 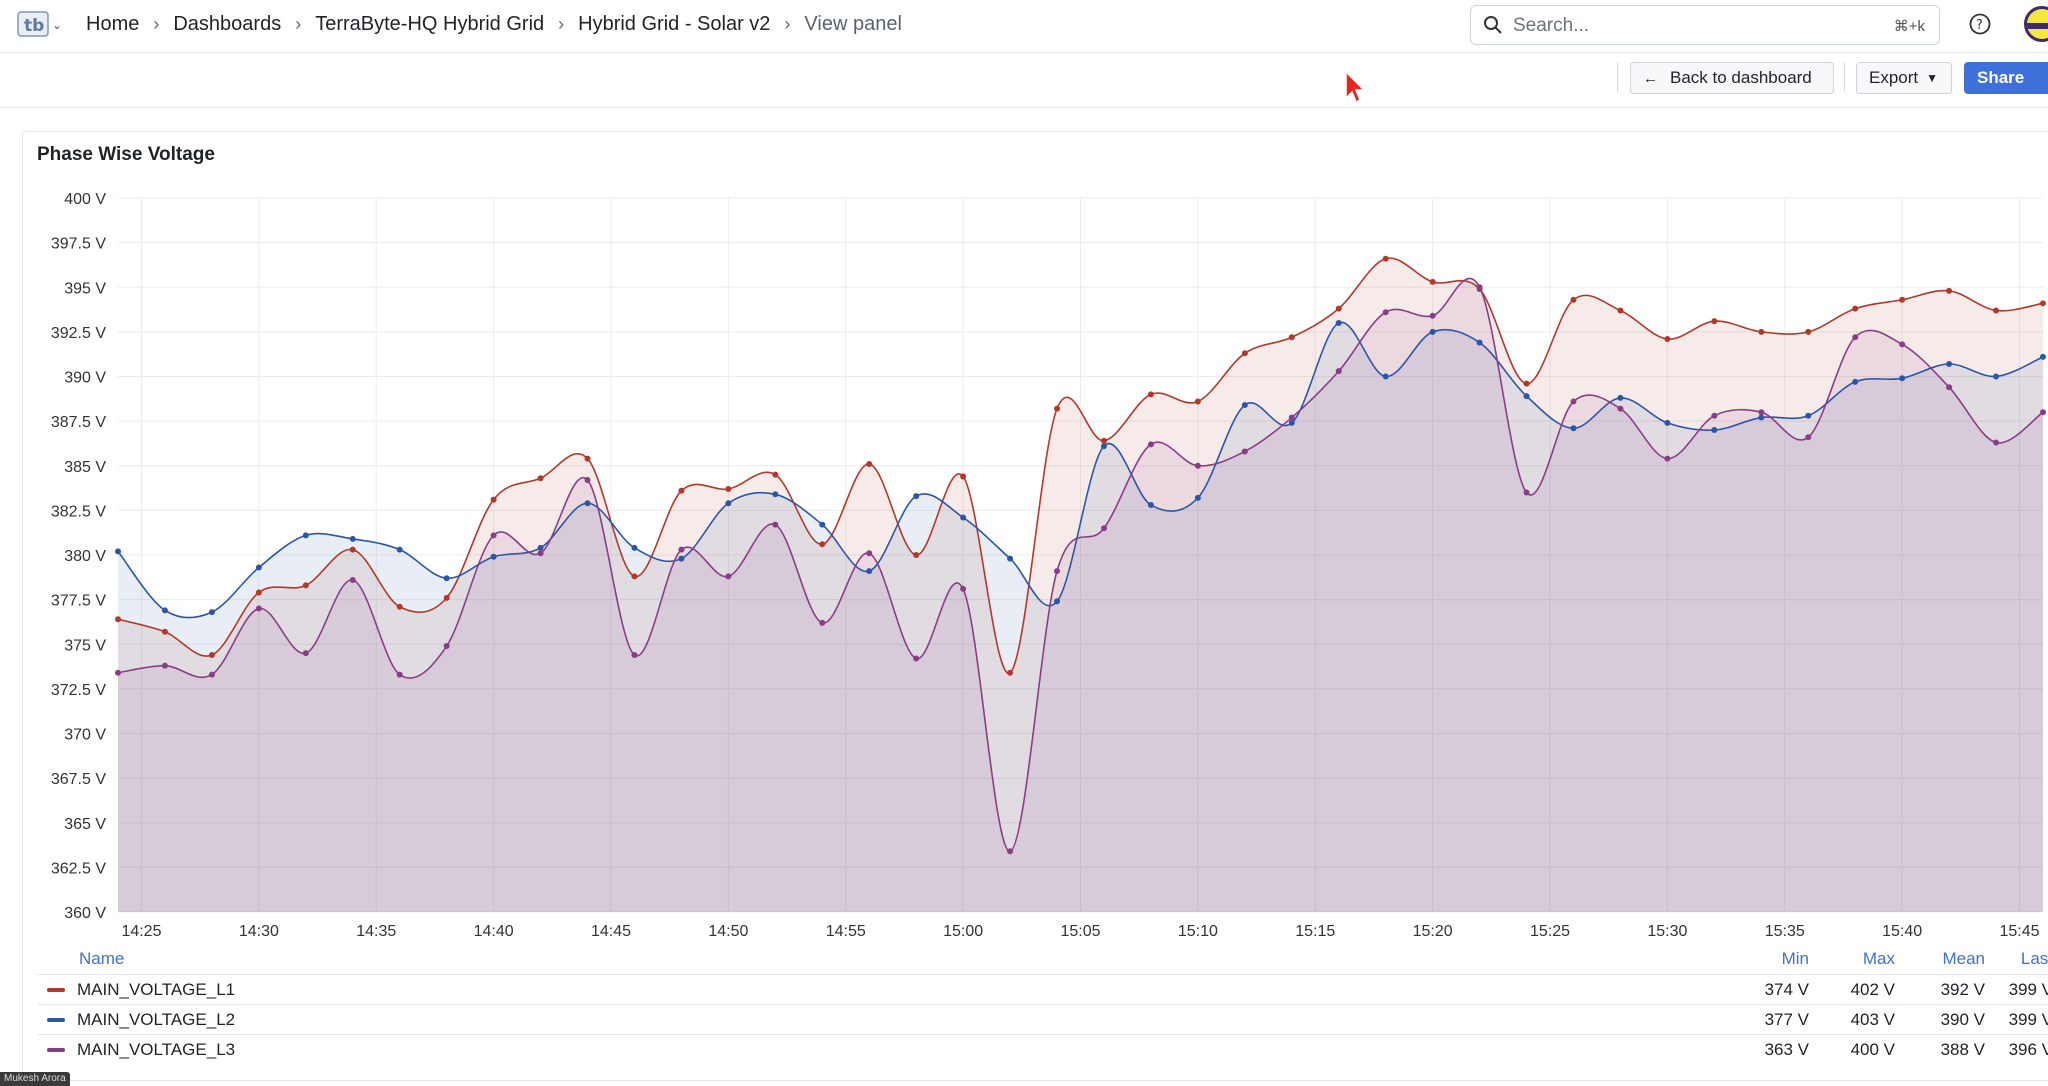 I want to click on legend-row-l2: MAIN_VOLTAGE_L2 377 V 403 V 390 V 399 V, so click(x=1042, y=1019).